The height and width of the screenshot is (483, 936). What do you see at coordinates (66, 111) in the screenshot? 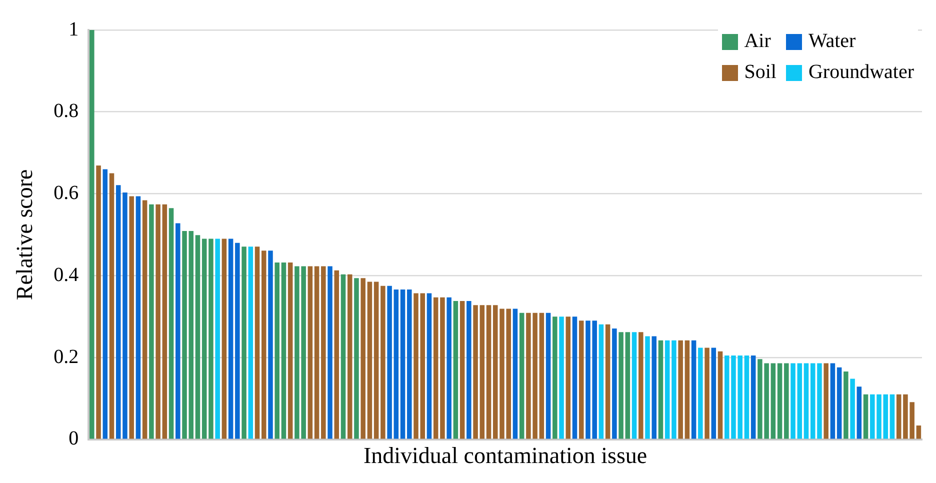
I see `y-tick-label: 0.8` at bounding box center [66, 111].